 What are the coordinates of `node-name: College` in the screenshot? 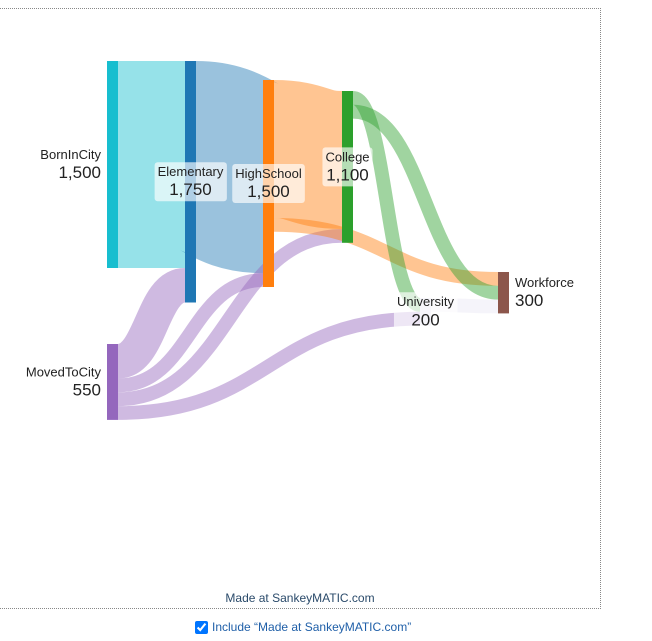 It's located at (347, 156).